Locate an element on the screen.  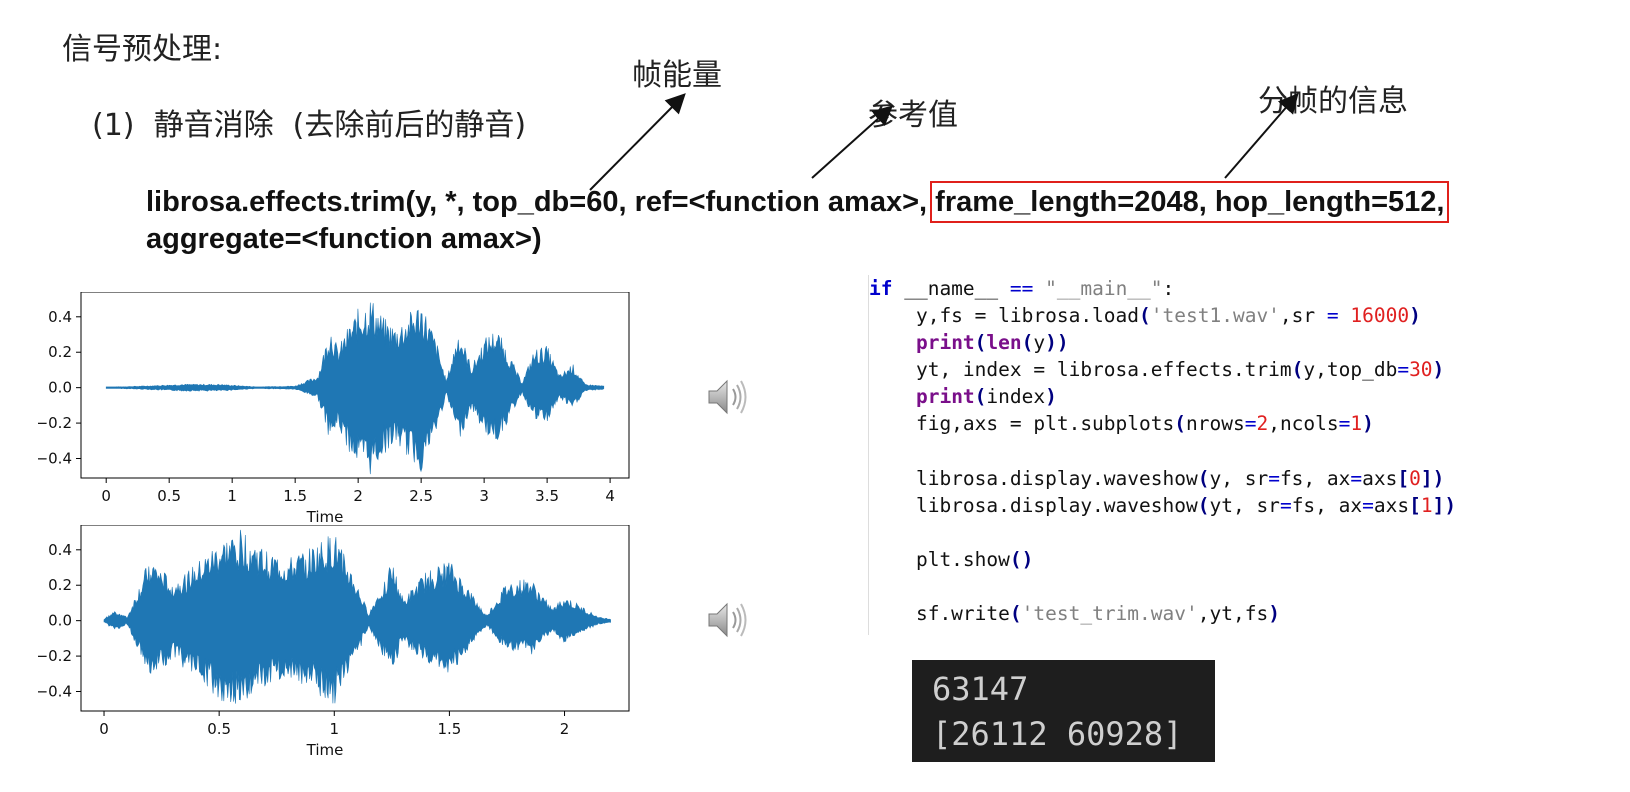
code-token: fs, ax is located at coordinates (1315, 478).